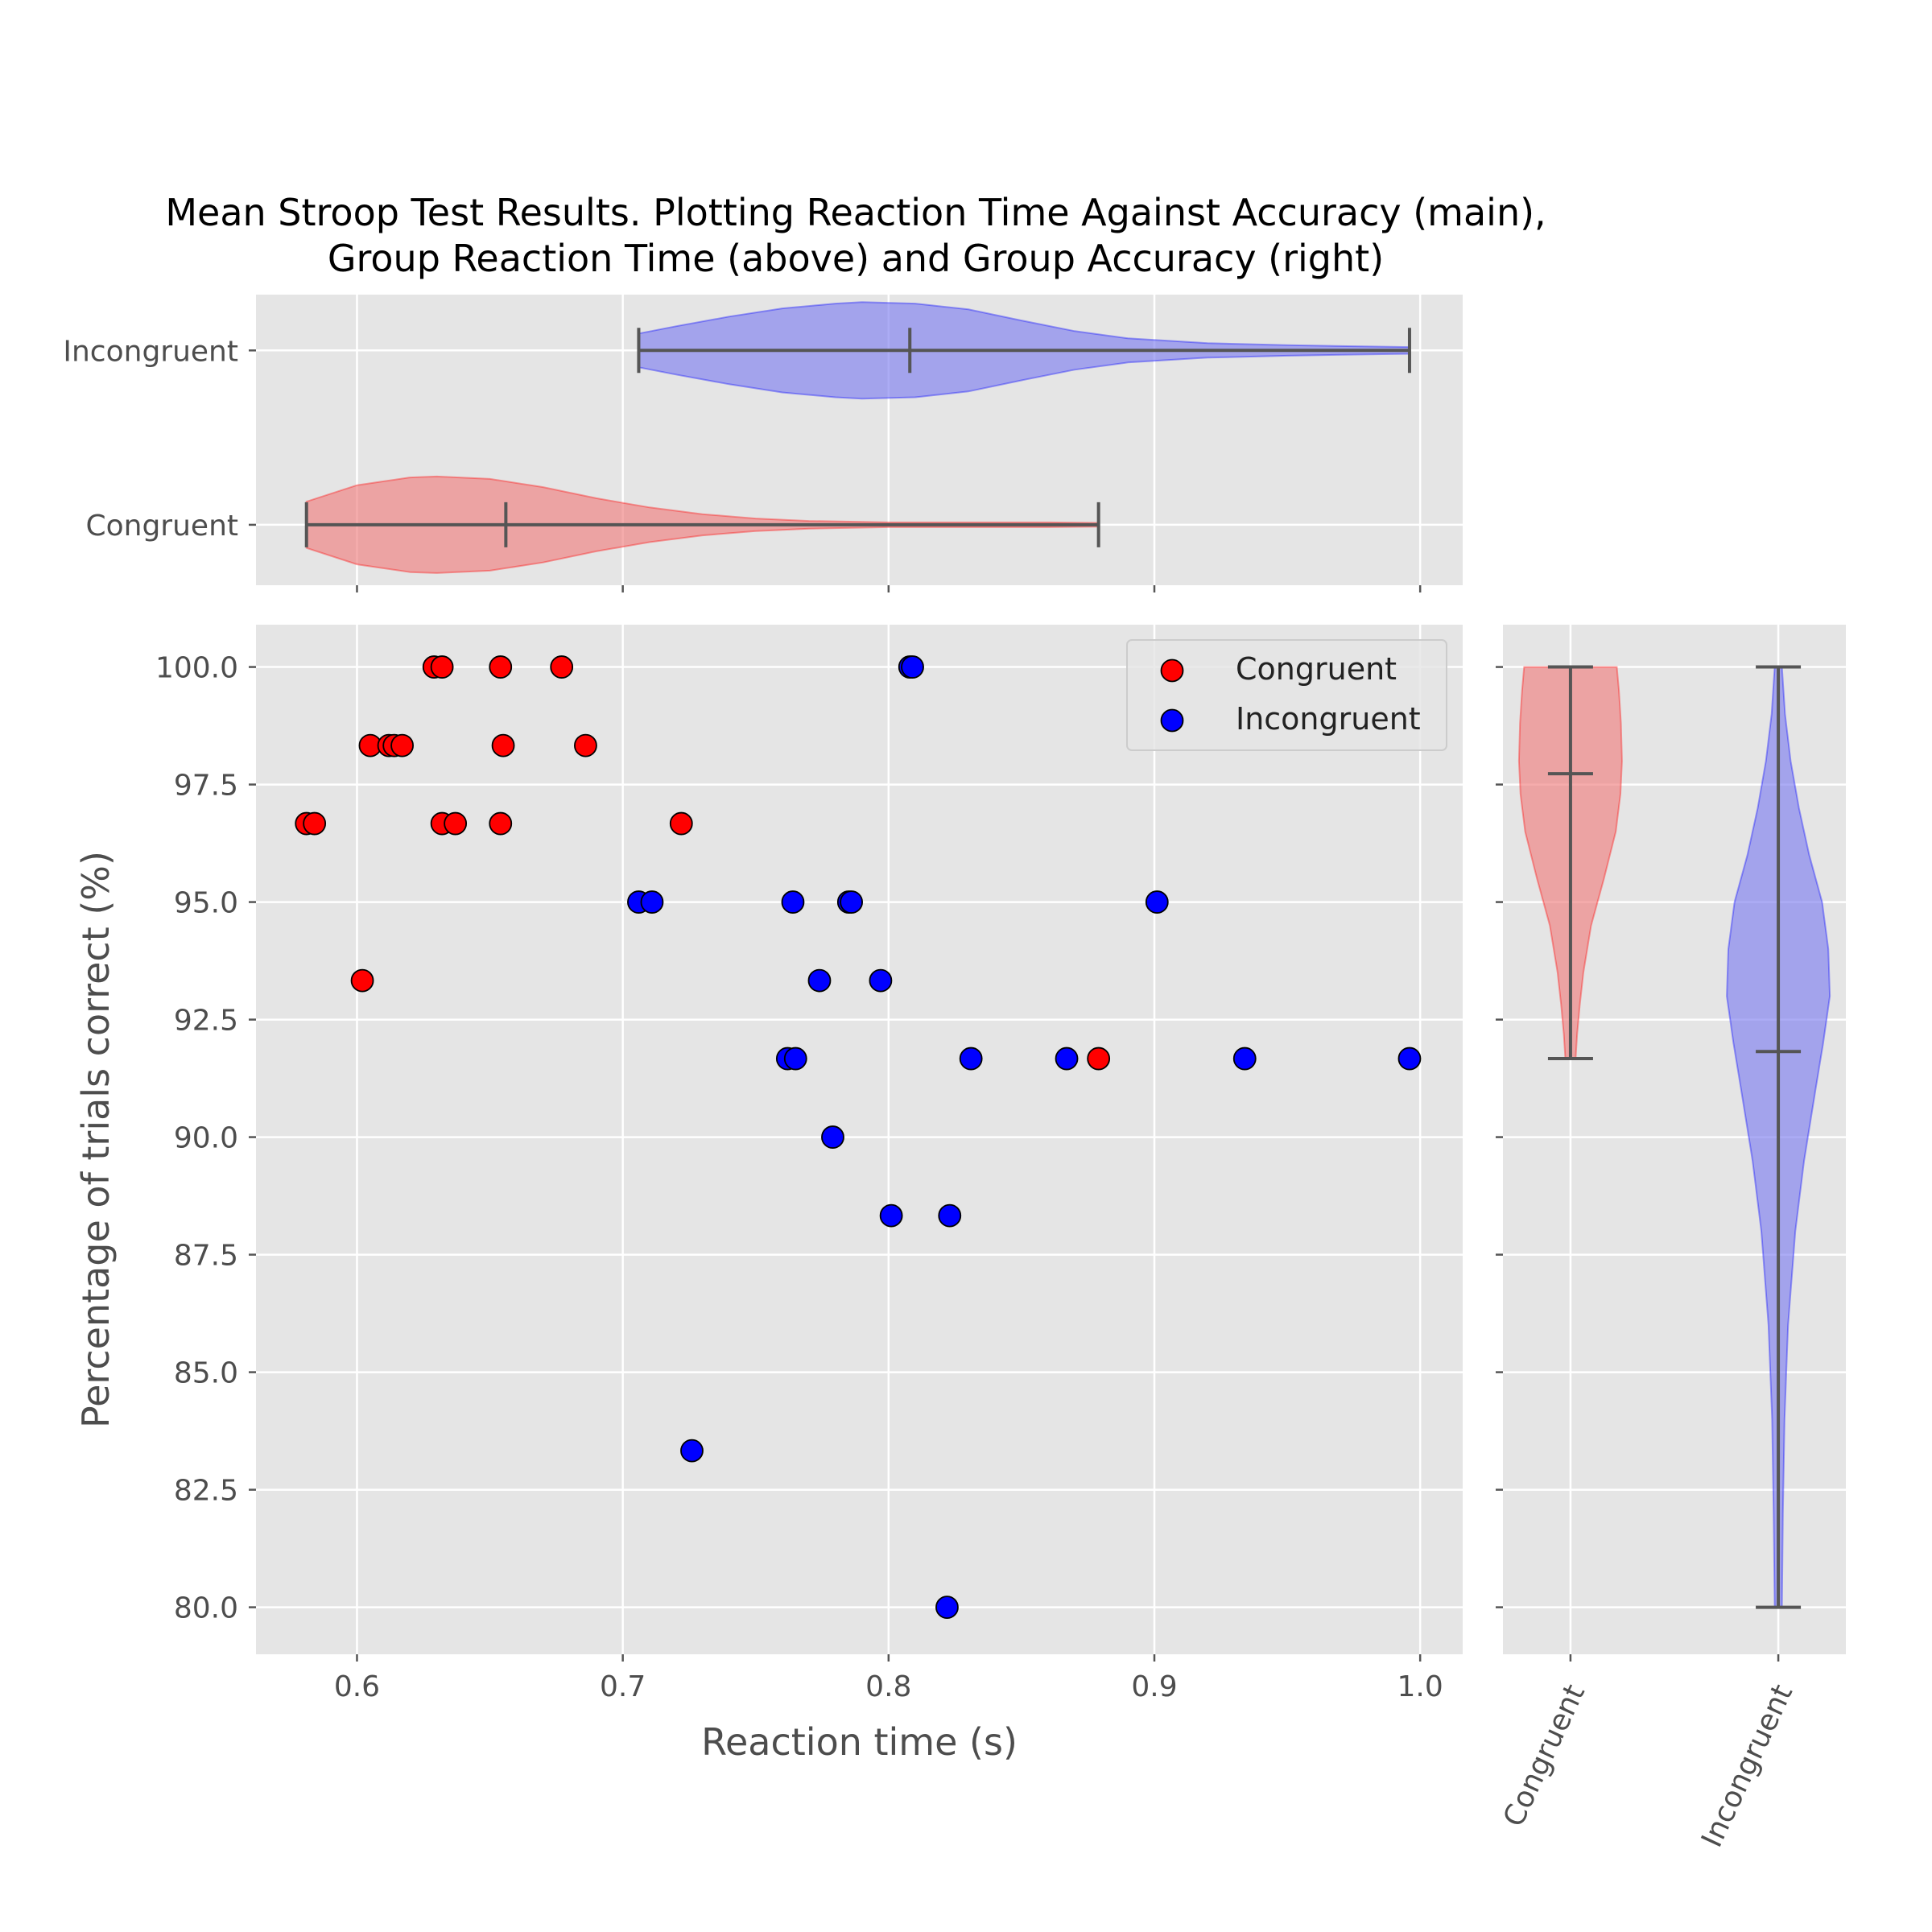  I want to click on top-y-tick-label: Incongruent, so click(150, 351).